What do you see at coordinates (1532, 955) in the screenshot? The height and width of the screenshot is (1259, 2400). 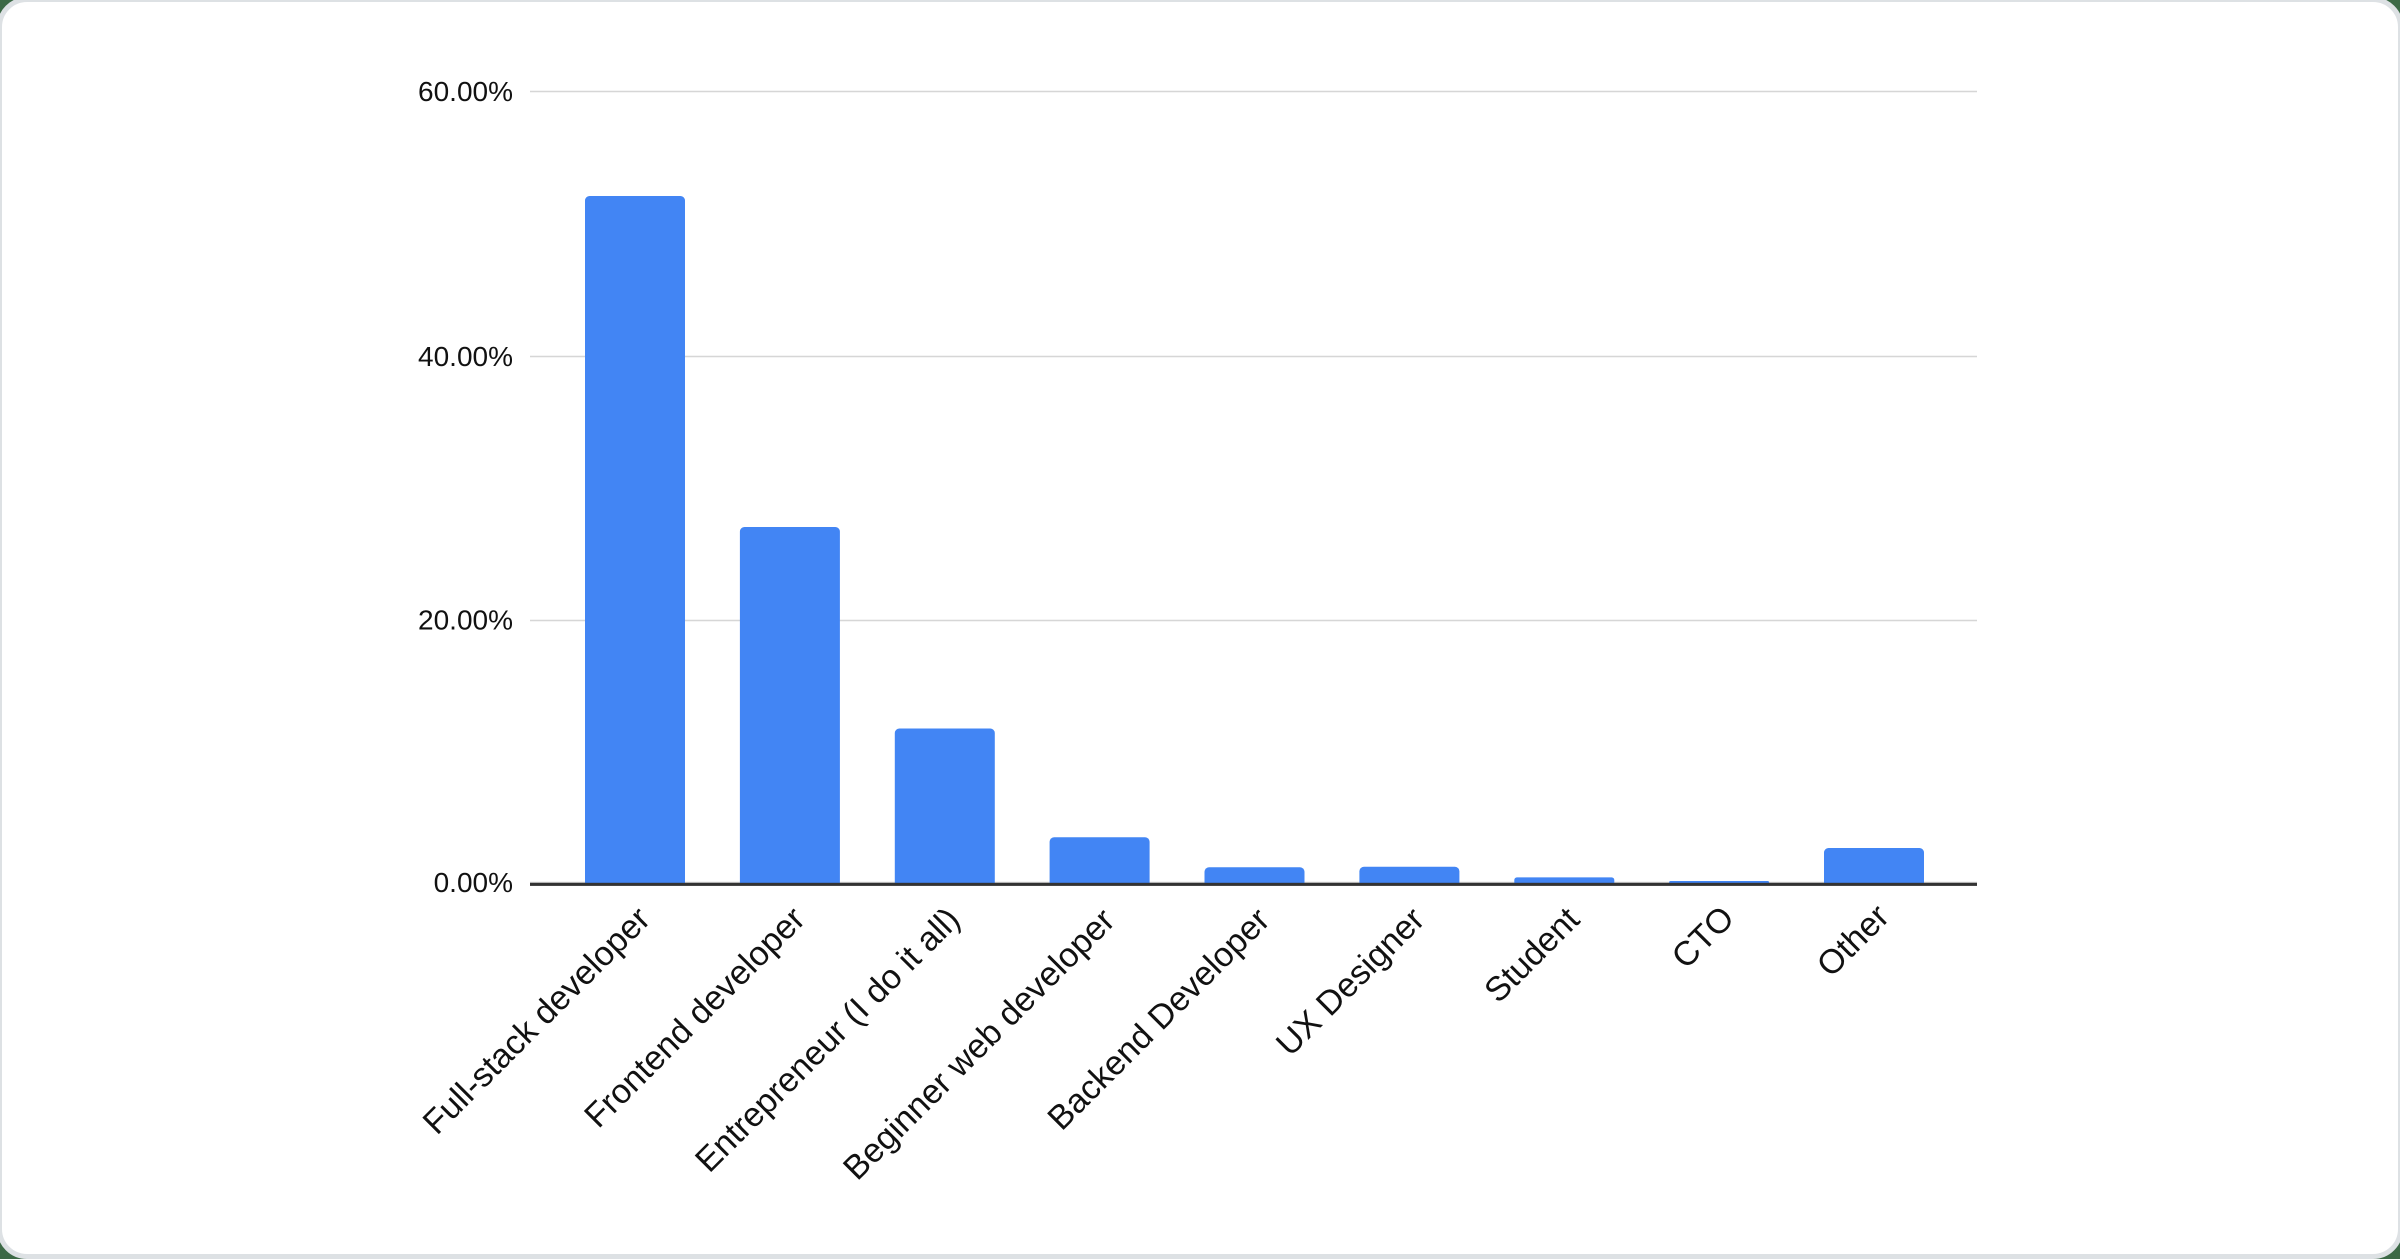 I see `svg-text: Student` at bounding box center [1532, 955].